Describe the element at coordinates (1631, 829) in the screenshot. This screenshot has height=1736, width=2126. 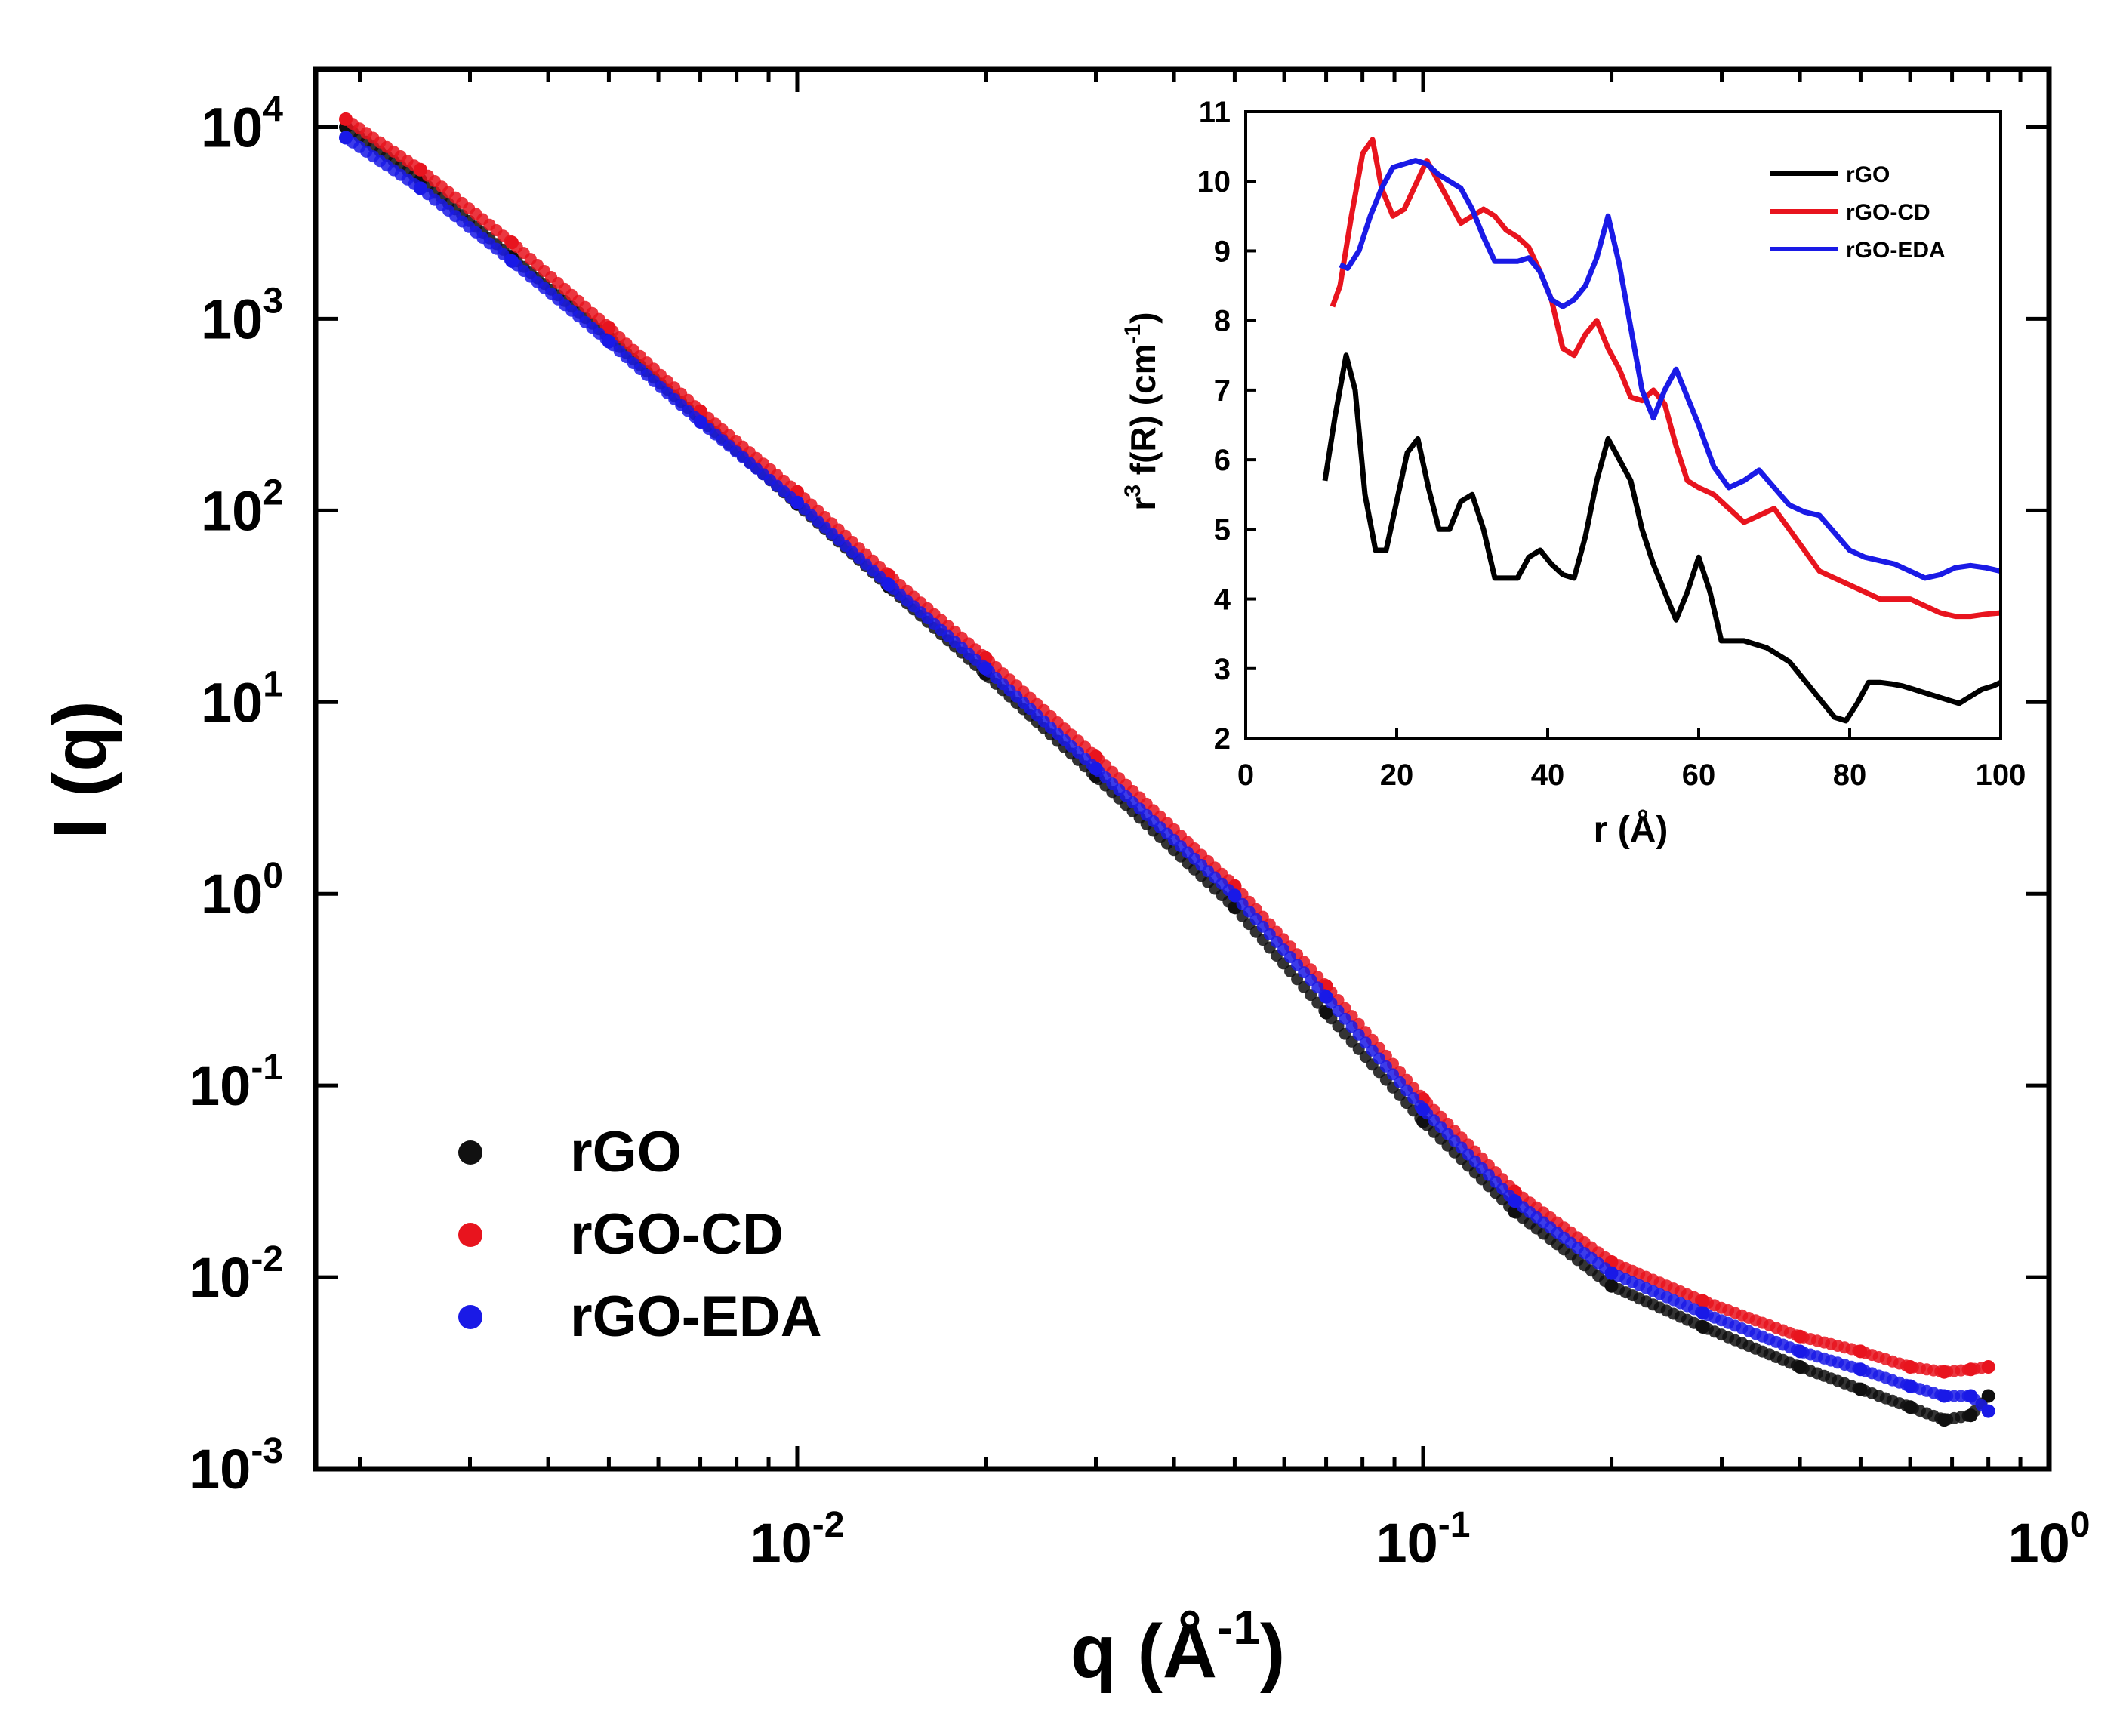
I see `inset-x-axis-label: r (Å)` at that location.